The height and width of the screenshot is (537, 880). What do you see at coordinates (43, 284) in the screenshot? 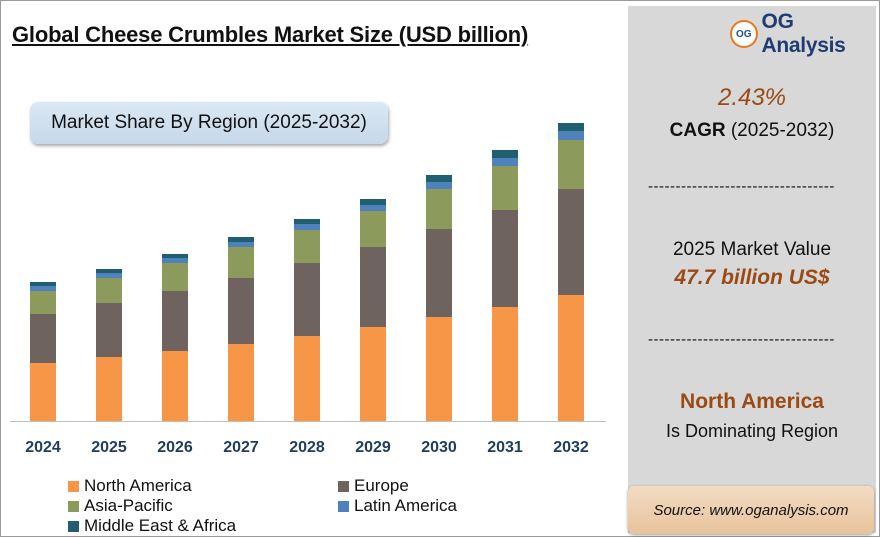
I see `bar-2024-middle-east-africa` at bounding box center [43, 284].